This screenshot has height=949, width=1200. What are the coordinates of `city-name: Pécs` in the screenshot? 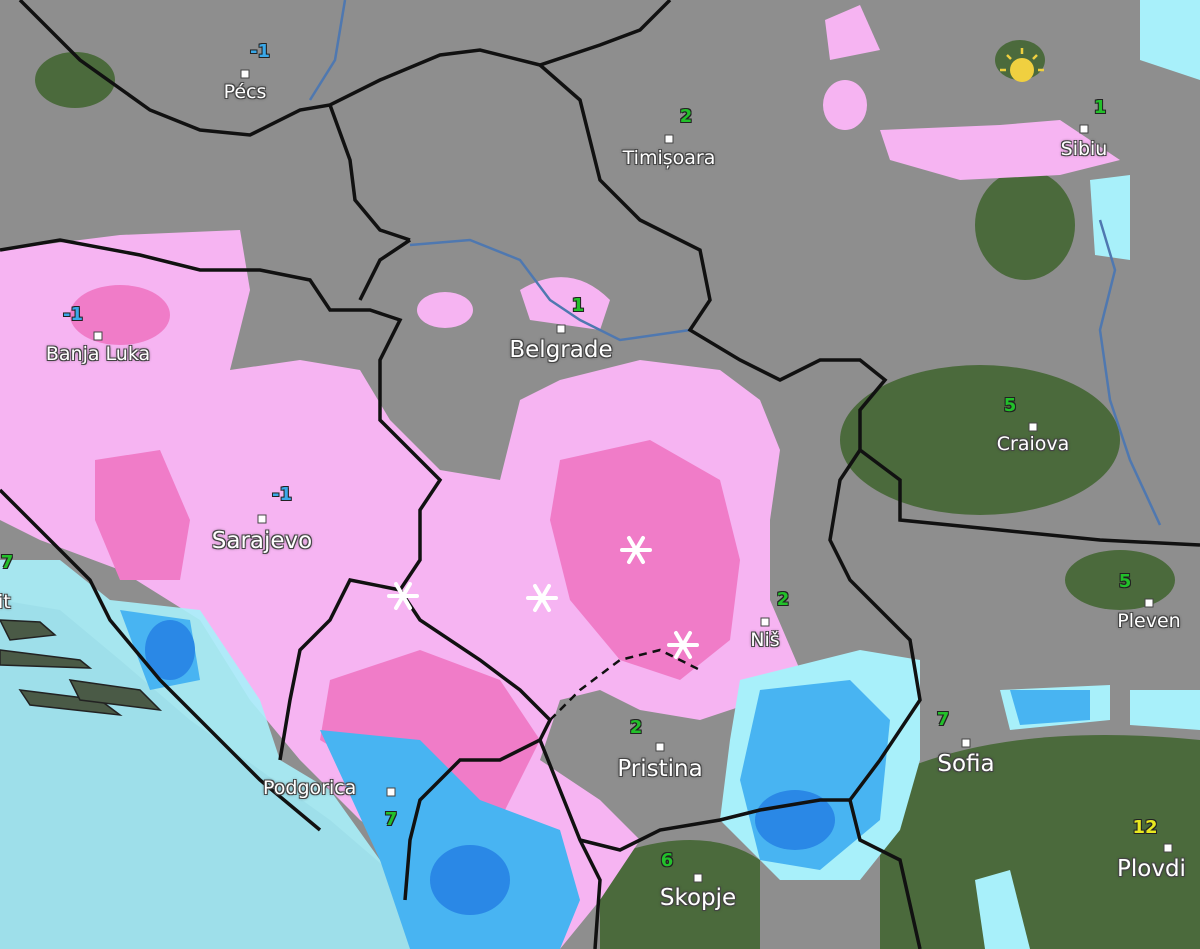 It's located at (245, 92).